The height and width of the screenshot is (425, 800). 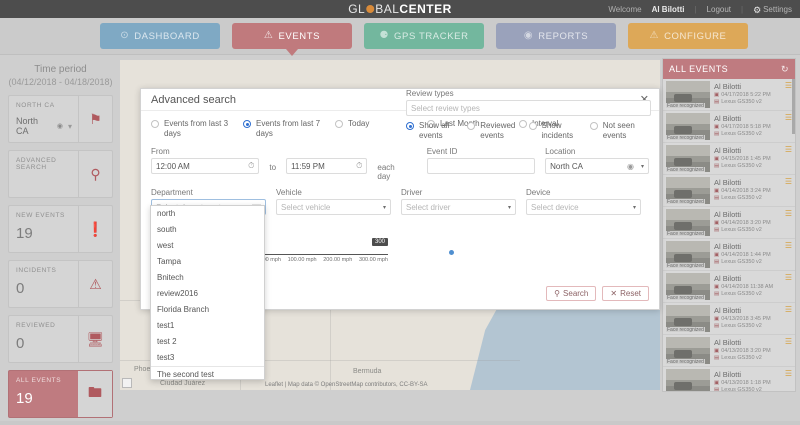 I want to click on search-button: ⚲ Search, so click(x=571, y=293).